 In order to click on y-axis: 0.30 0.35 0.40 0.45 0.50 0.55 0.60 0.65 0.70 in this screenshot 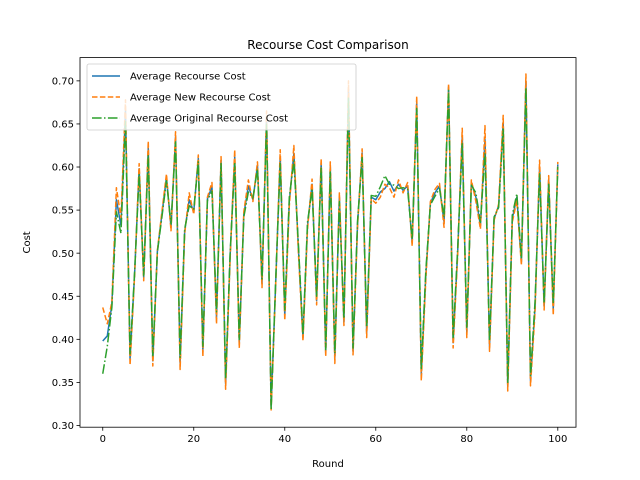, I will do `click(66, 254)`.